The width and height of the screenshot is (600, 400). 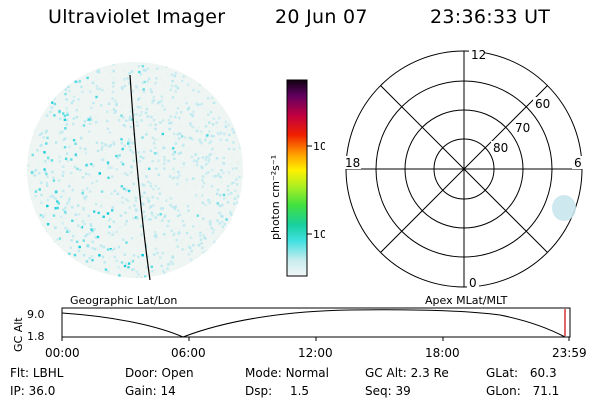 What do you see at coordinates (307, 373) in the screenshot?
I see `mode-value: Normal` at bounding box center [307, 373].